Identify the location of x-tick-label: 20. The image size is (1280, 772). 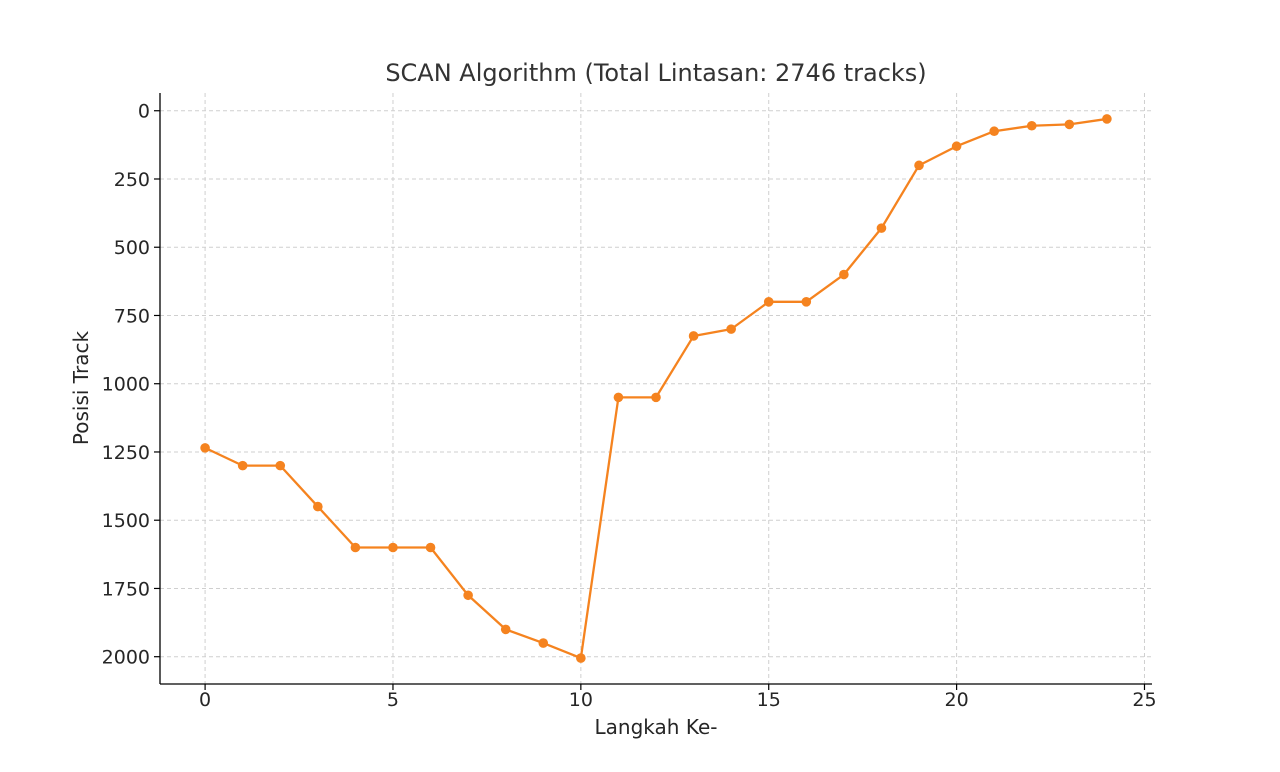
(957, 700).